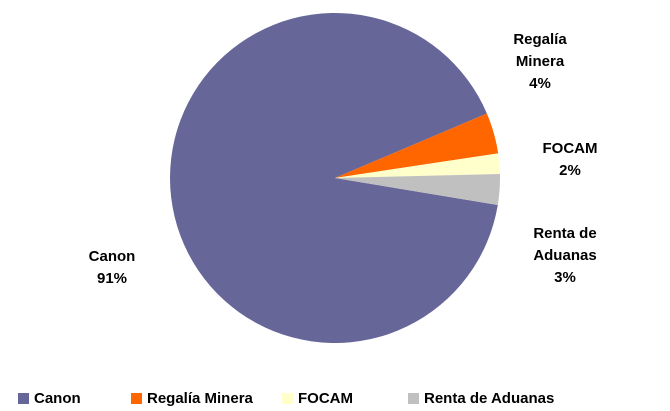  Describe the element at coordinates (200, 398) in the screenshot. I see `legend-label: Regalía Minera` at that location.